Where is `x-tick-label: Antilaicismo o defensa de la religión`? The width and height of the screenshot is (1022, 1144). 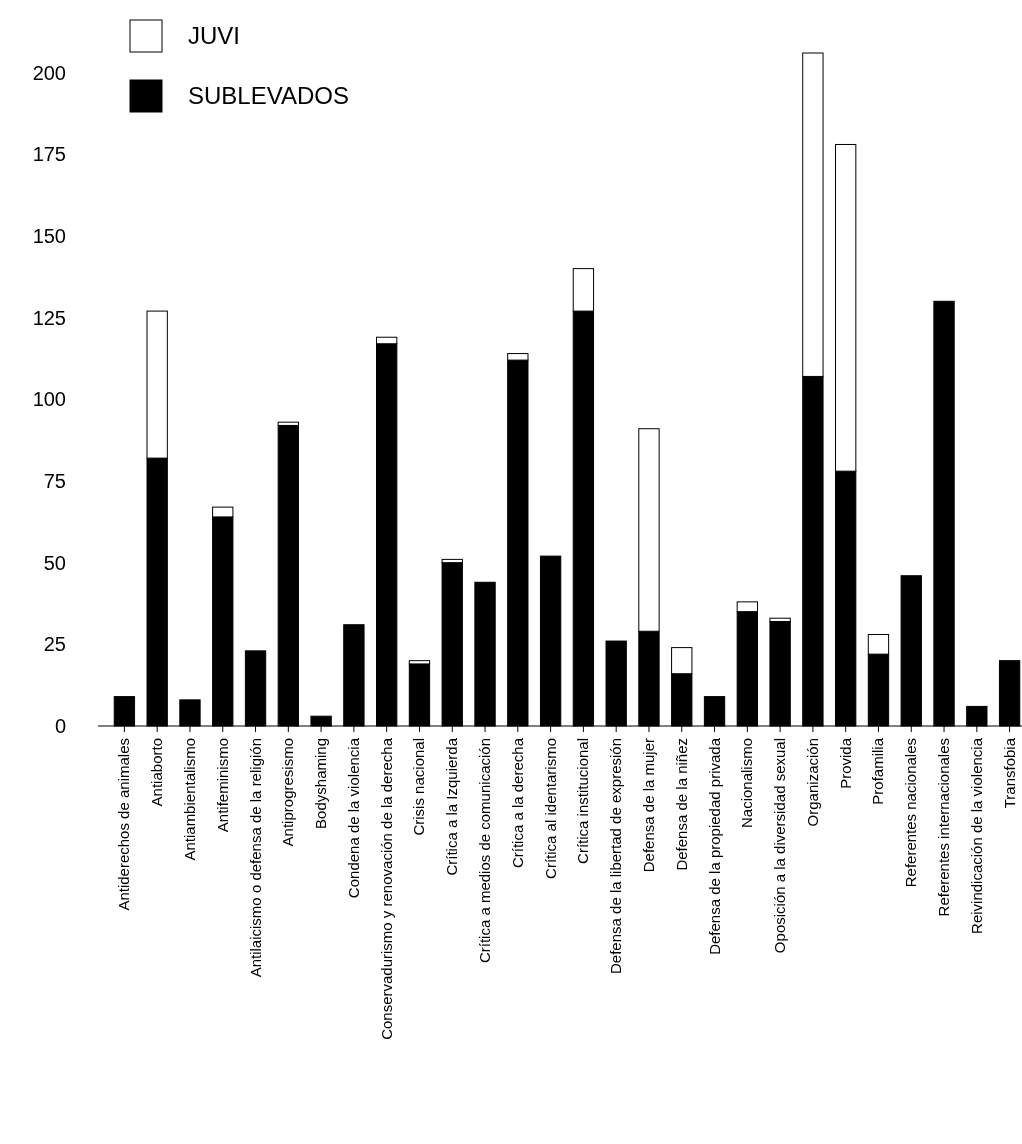 x-tick-label: Antilaicismo o defensa de la religión is located at coordinates (255, 858).